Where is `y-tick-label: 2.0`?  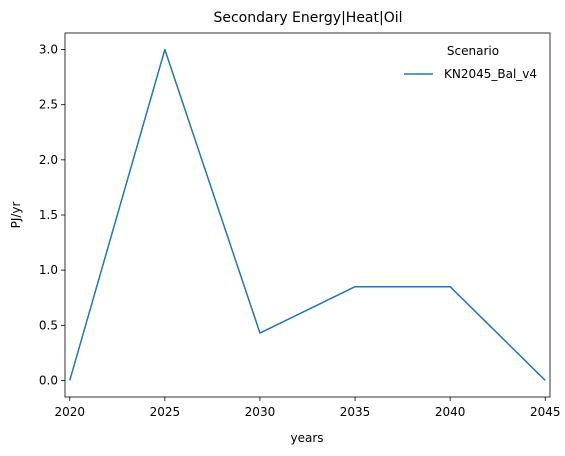 y-tick-label: 2.0 is located at coordinates (48, 160).